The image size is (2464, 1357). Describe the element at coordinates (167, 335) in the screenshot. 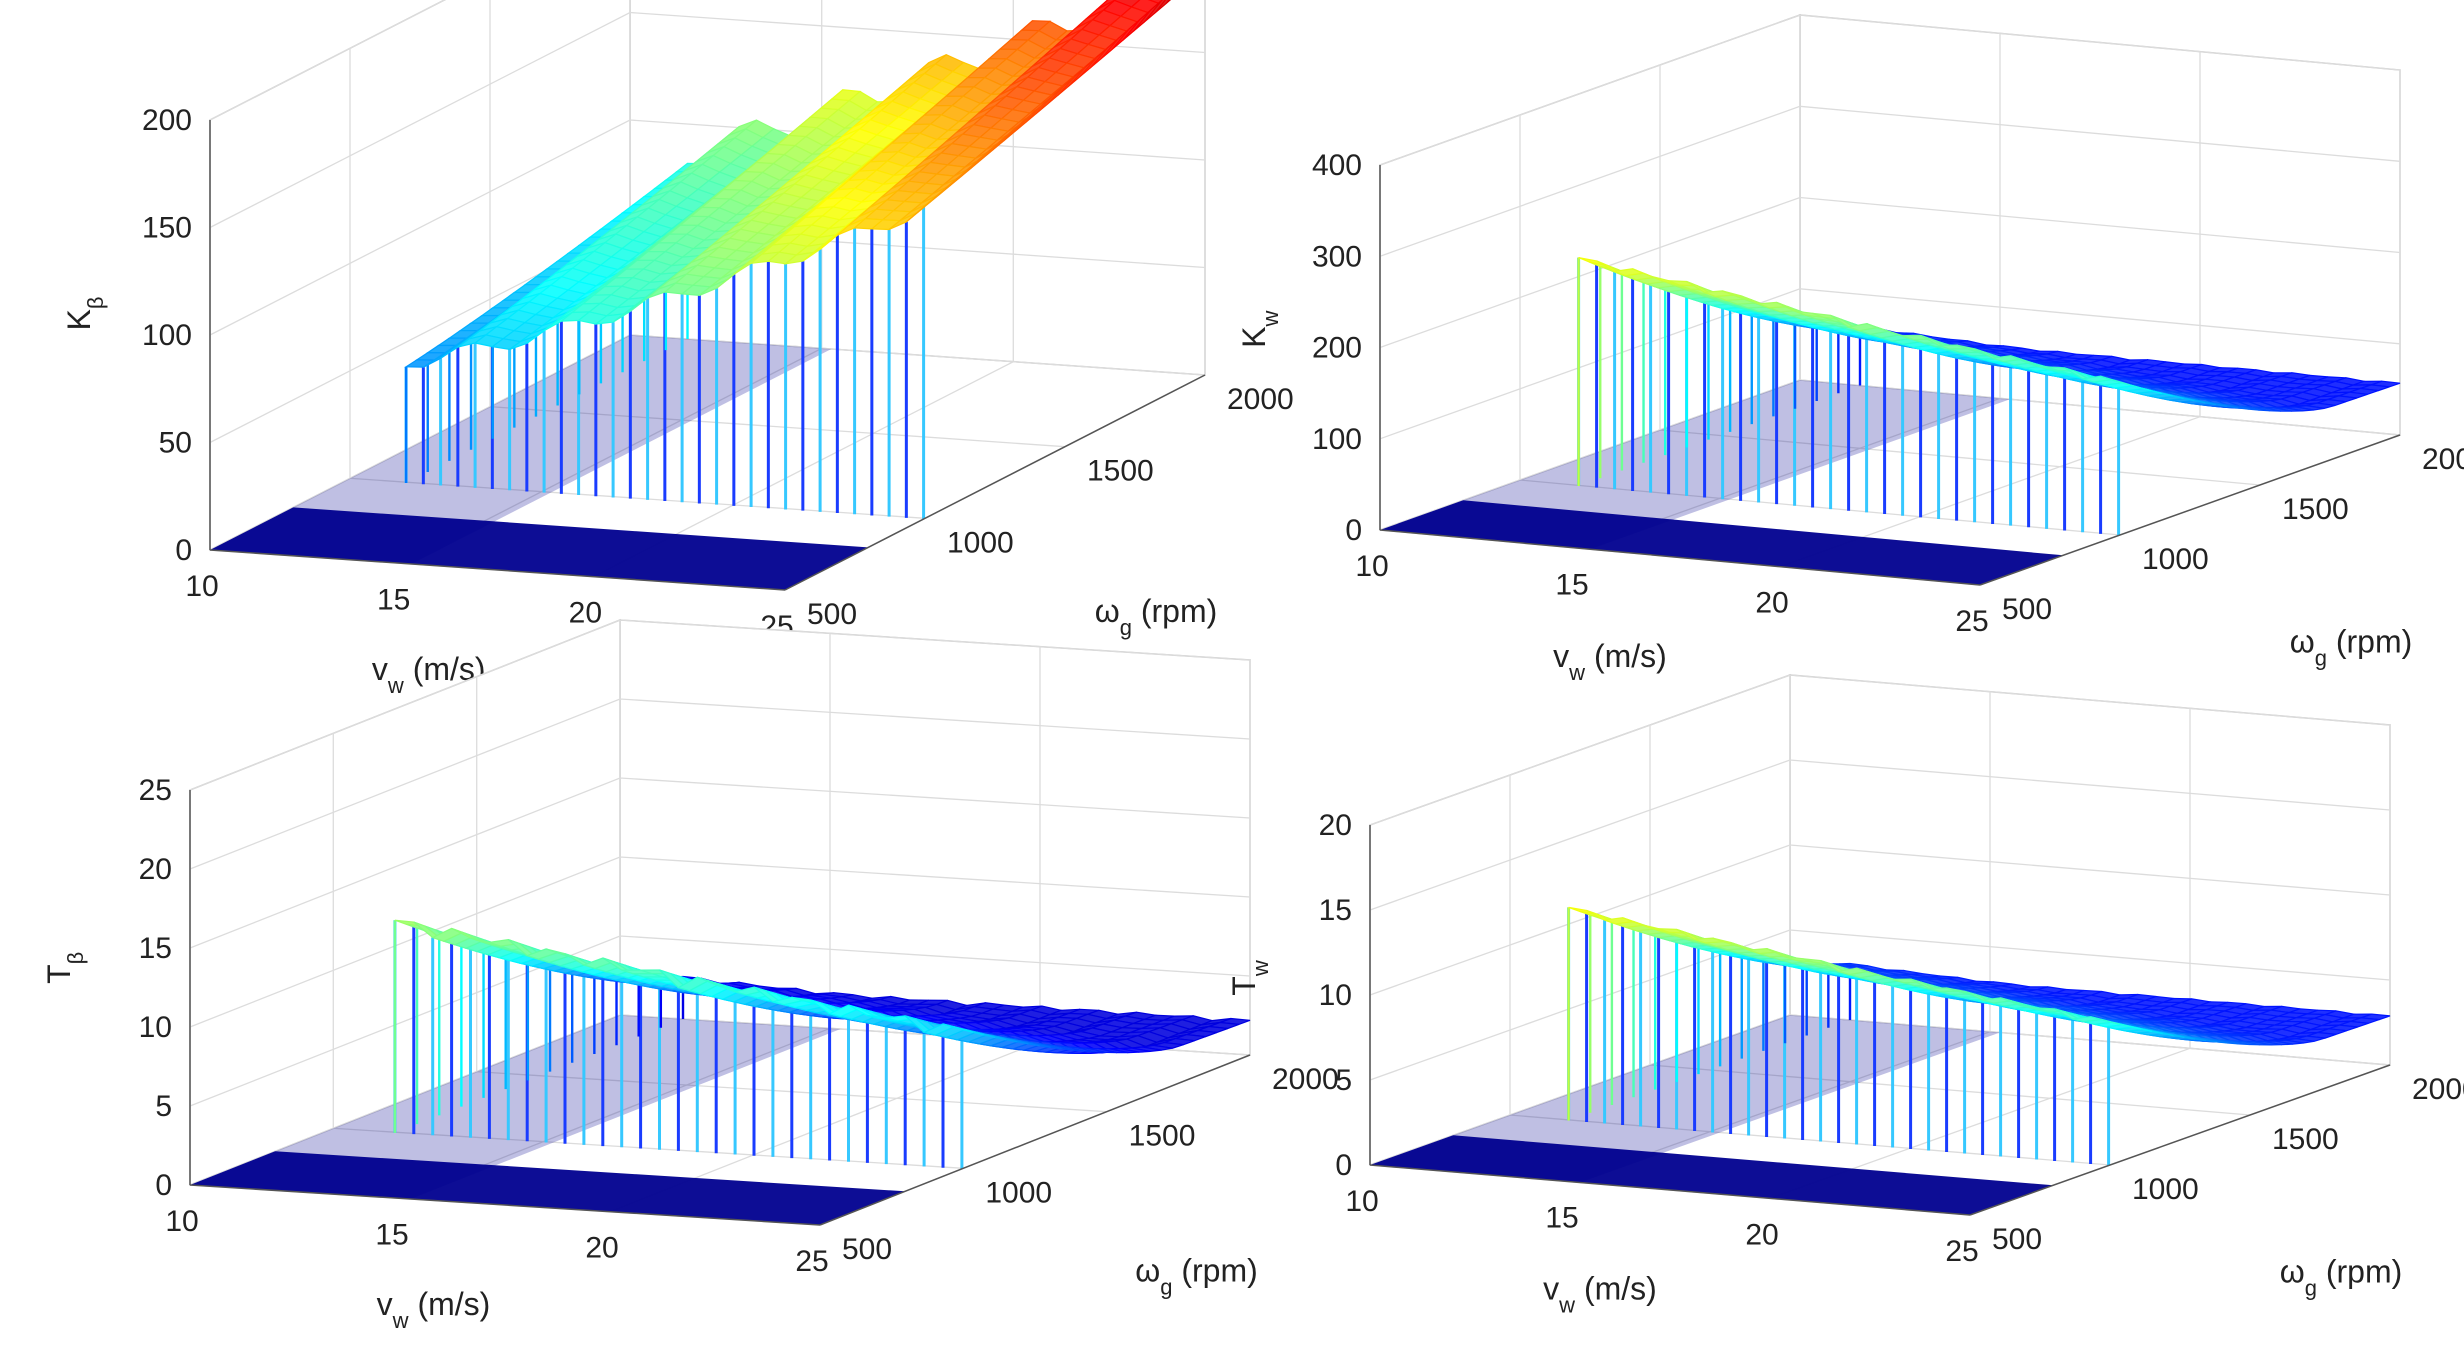

I see `z-tick-label: 100` at that location.